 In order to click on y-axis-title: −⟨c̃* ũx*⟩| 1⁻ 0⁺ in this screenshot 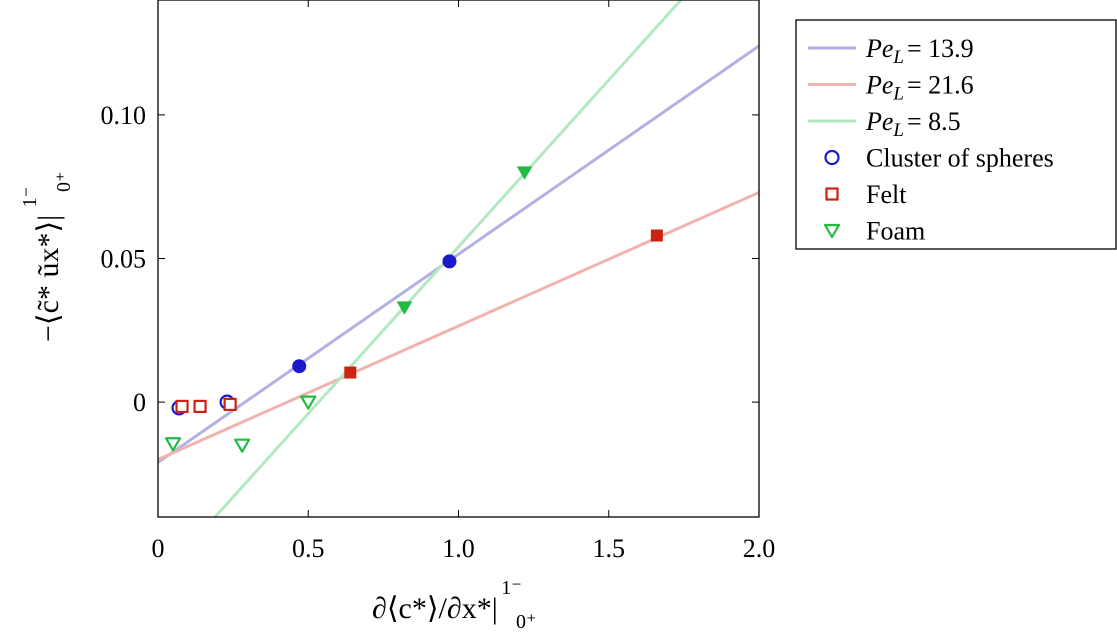, I will do `click(42, 256)`.